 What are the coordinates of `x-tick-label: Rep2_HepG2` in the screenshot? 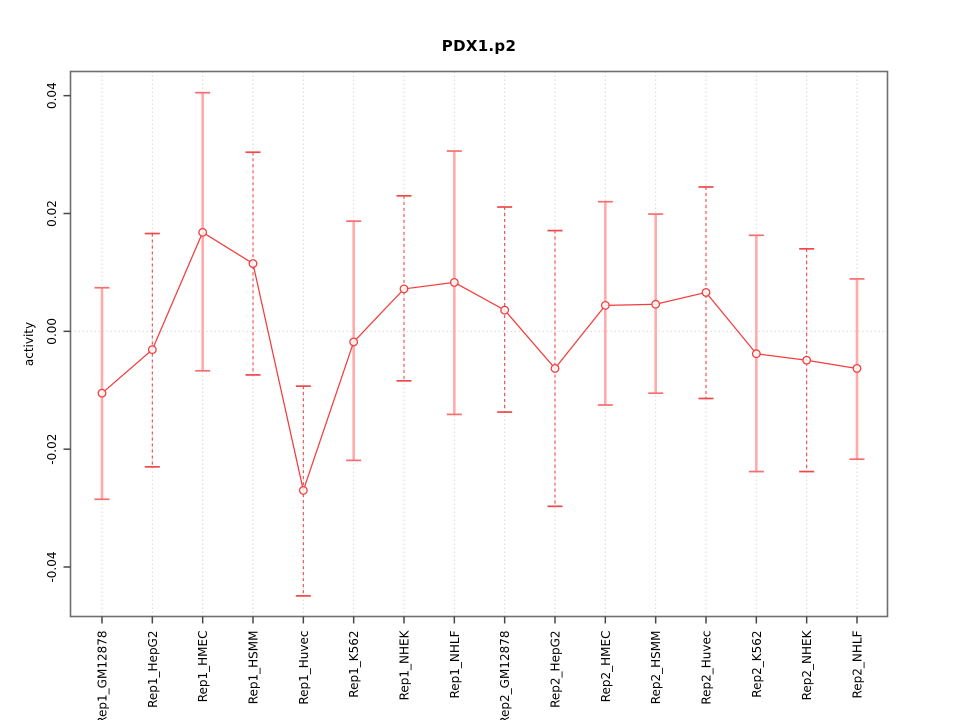 It's located at (556, 669).